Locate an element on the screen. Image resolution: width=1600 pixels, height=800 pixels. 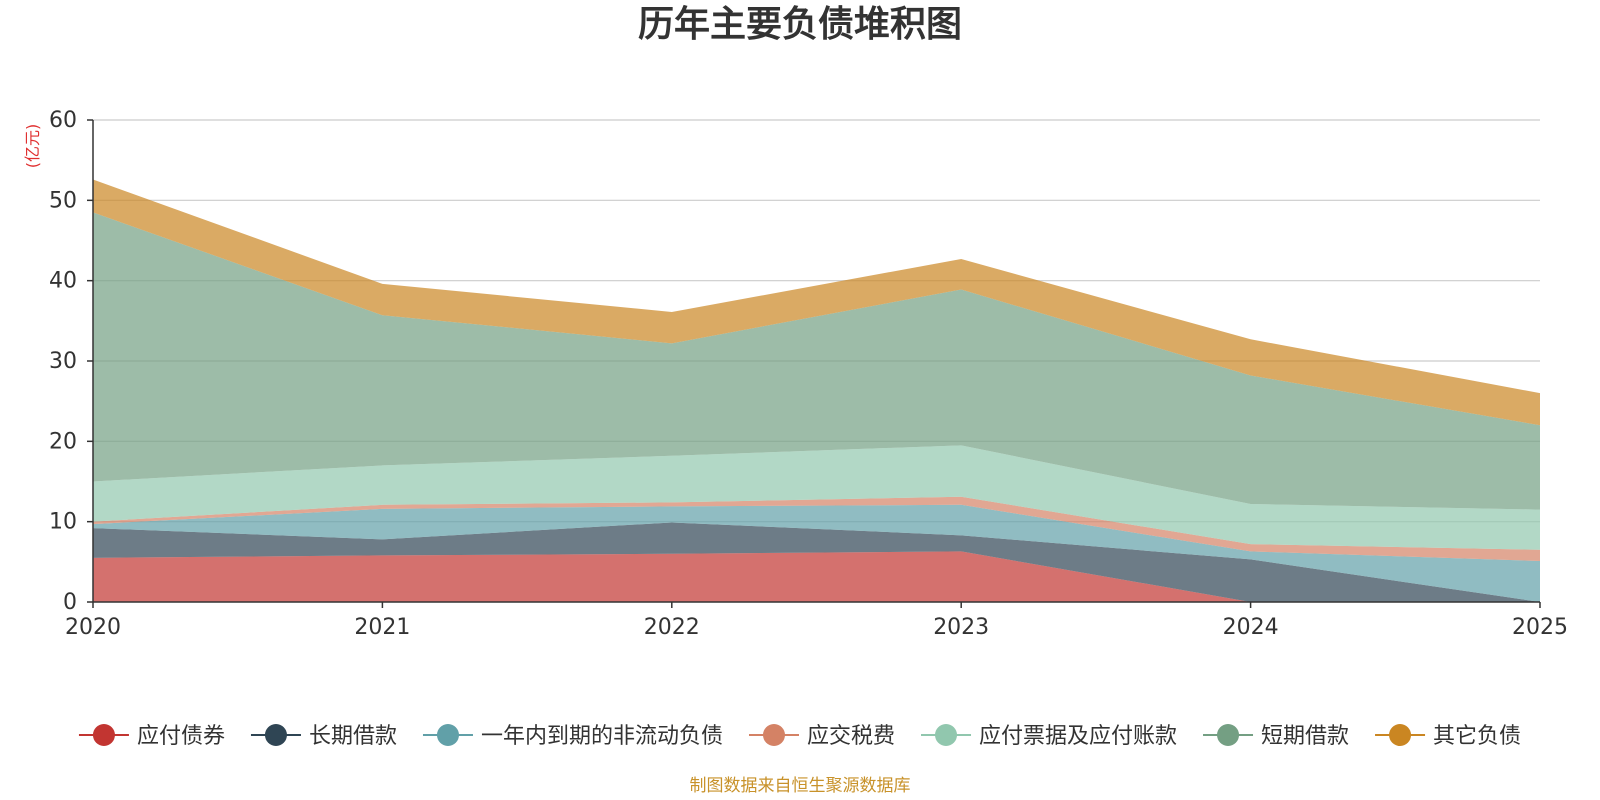
legend-item-1: 长期借款 is located at coordinates (323, 736).